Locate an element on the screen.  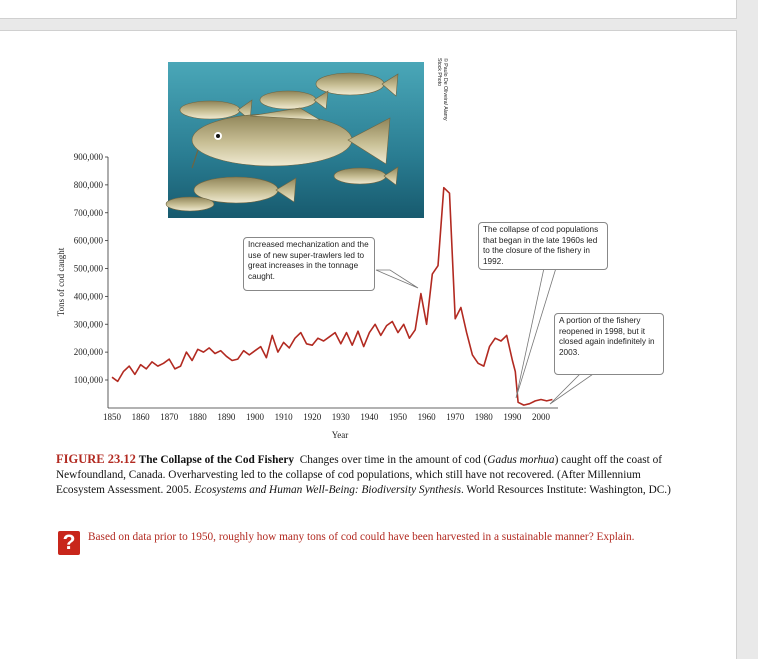
x-tick-label: 1970 is located at coordinates (455, 417).